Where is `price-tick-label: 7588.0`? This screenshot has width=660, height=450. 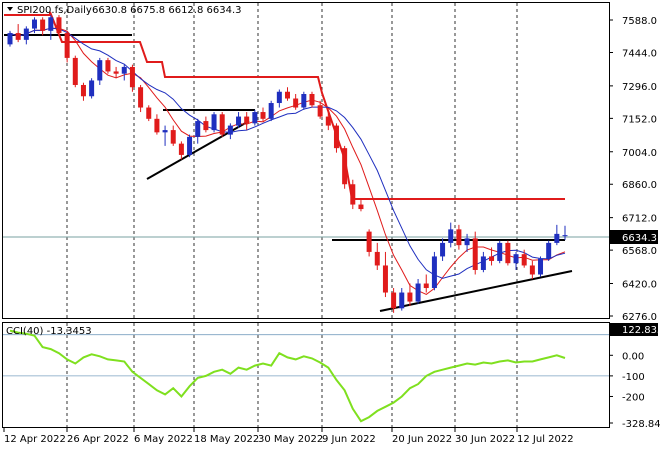 price-tick-label: 7588.0 is located at coordinates (639, 21).